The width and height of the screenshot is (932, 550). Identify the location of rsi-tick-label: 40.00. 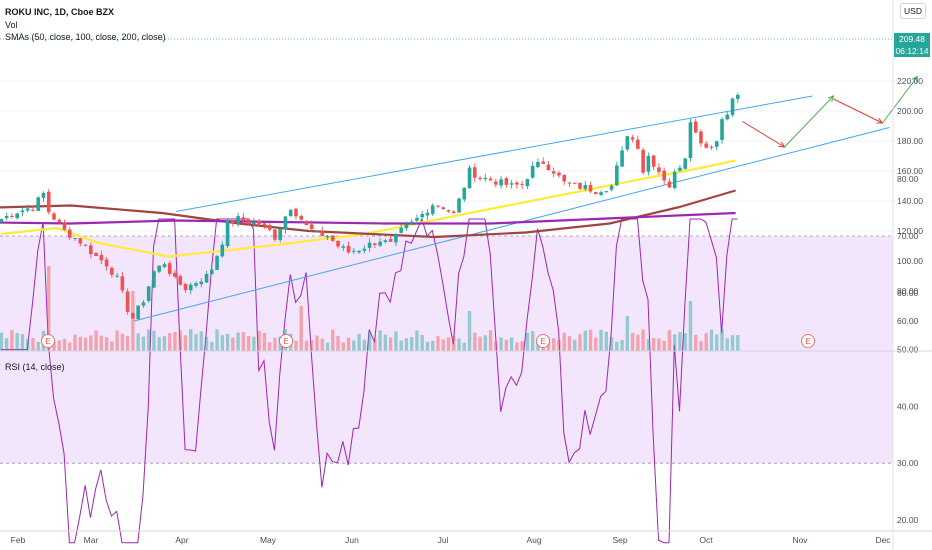
(908, 406).